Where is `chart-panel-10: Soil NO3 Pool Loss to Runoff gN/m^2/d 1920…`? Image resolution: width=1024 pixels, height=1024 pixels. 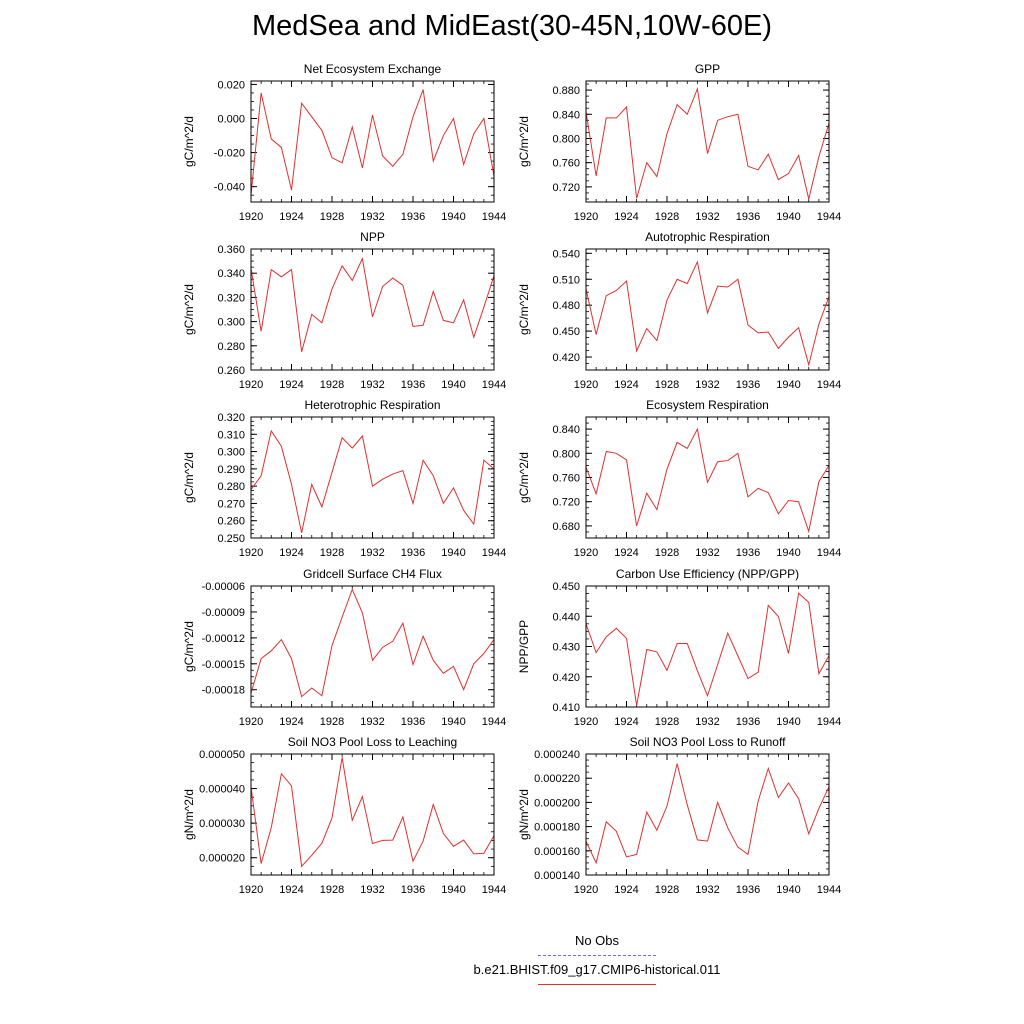
chart-panel-10: Soil NO3 Pool Loss to Runoff gN/m^2/d 1920… is located at coordinates (679, 815).